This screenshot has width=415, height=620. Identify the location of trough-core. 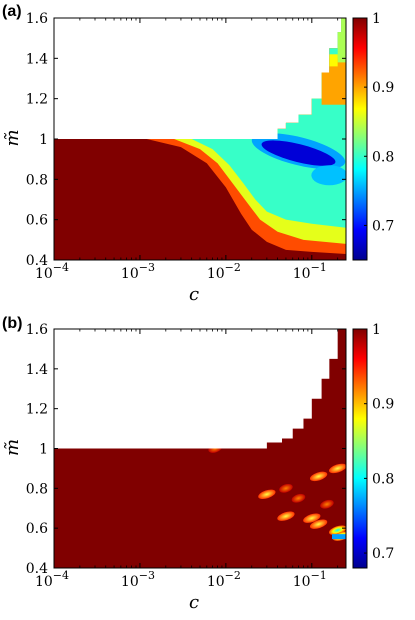
(298, 153).